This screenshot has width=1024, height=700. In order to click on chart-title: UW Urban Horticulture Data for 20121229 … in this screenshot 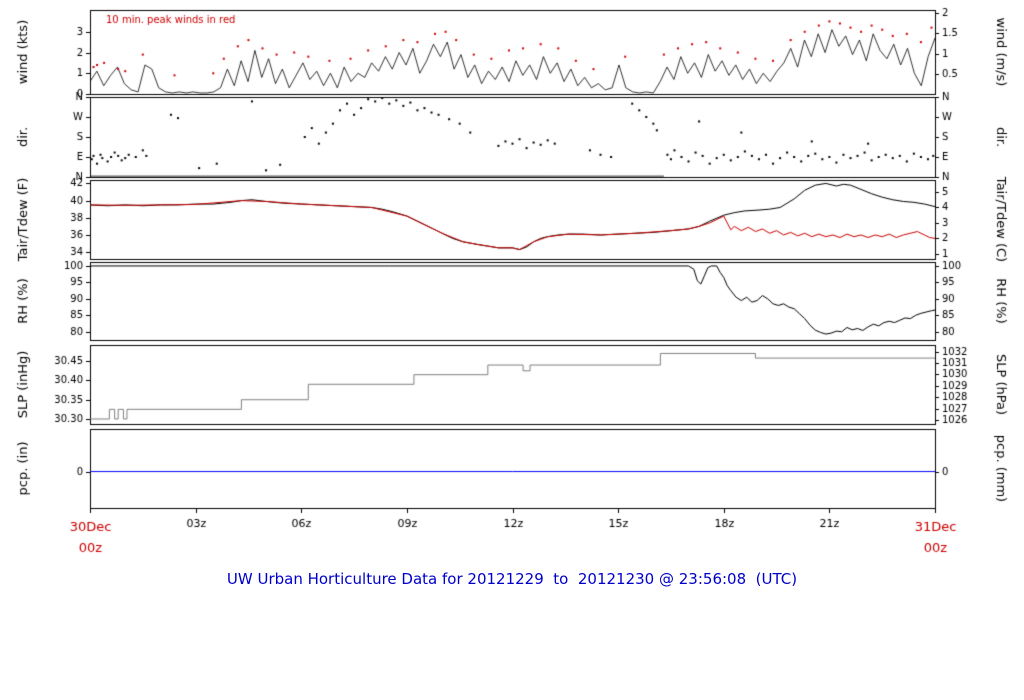, I will do `click(512, 579)`.